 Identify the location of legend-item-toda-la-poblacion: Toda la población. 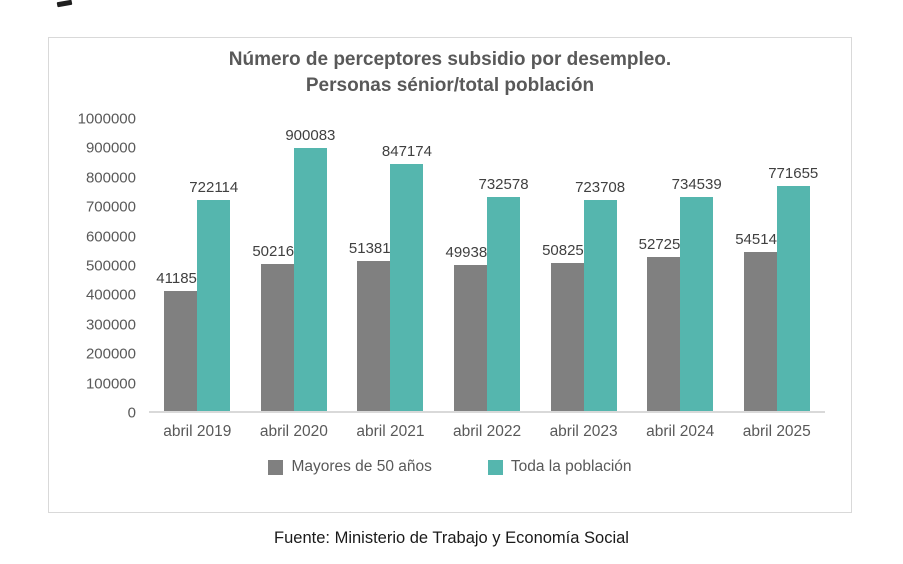
(559, 467).